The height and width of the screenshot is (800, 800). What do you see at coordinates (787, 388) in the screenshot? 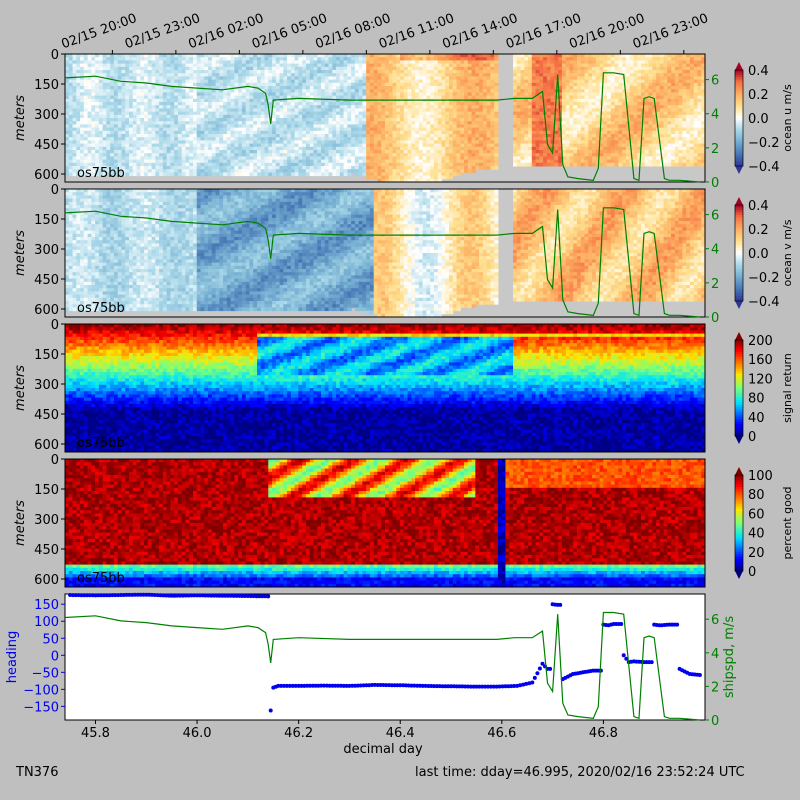
I see `colorbar-label: signal return` at bounding box center [787, 388].